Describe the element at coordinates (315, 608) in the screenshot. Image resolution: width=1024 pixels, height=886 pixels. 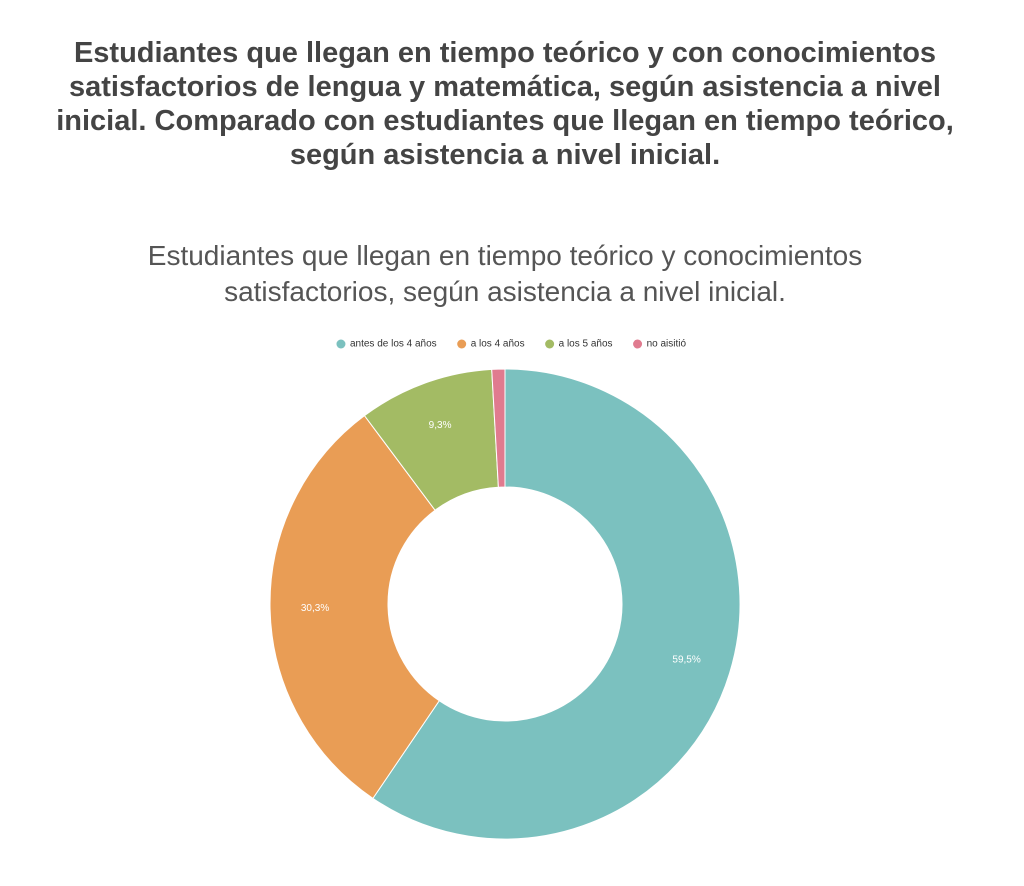
I see `value-label: 30,3%` at that location.